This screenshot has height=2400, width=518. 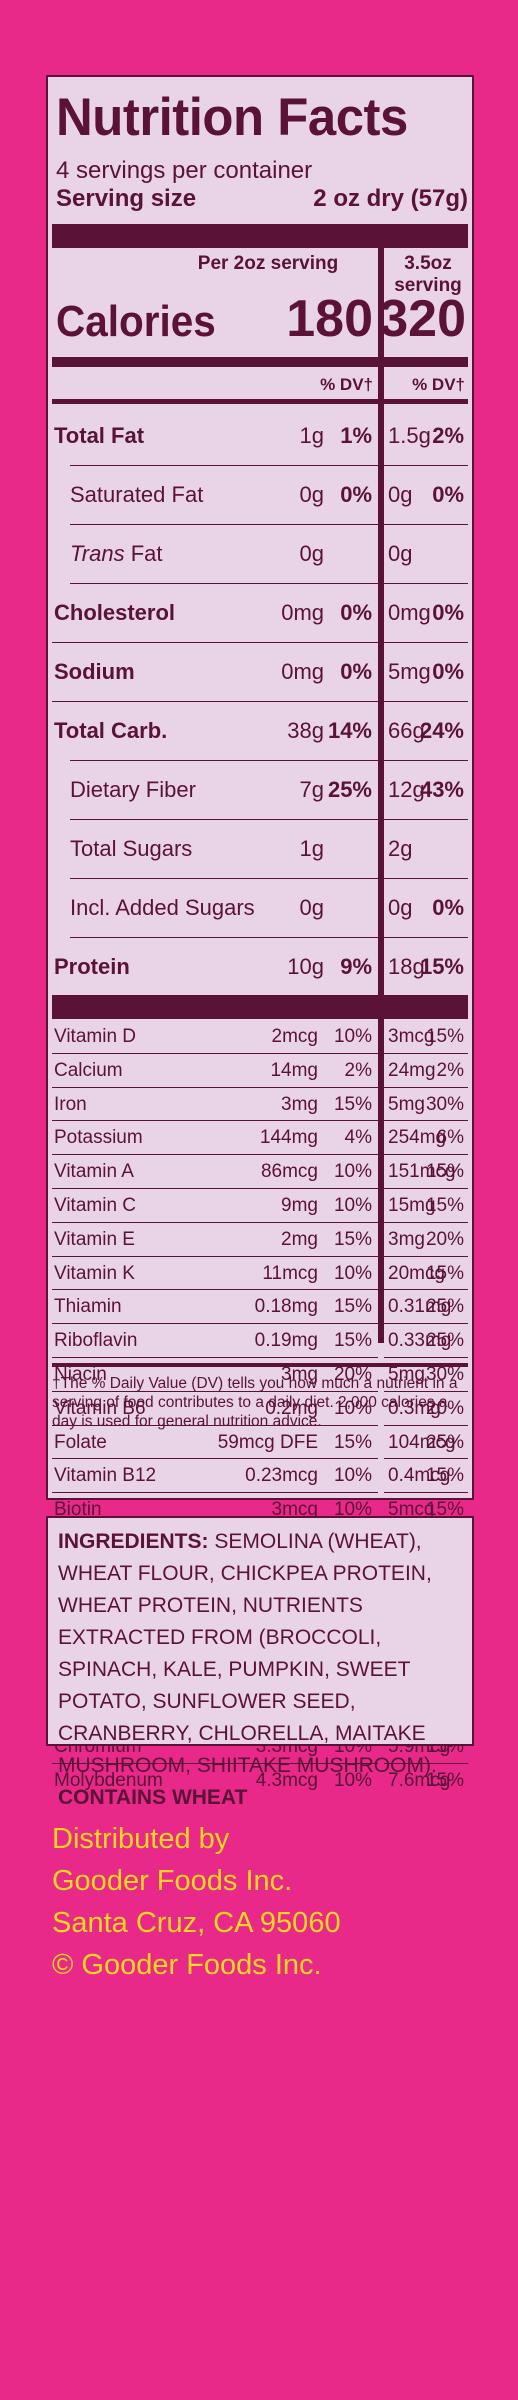 What do you see at coordinates (133, 789) in the screenshot?
I see `nutrient-name: Dietary Fiber` at bounding box center [133, 789].